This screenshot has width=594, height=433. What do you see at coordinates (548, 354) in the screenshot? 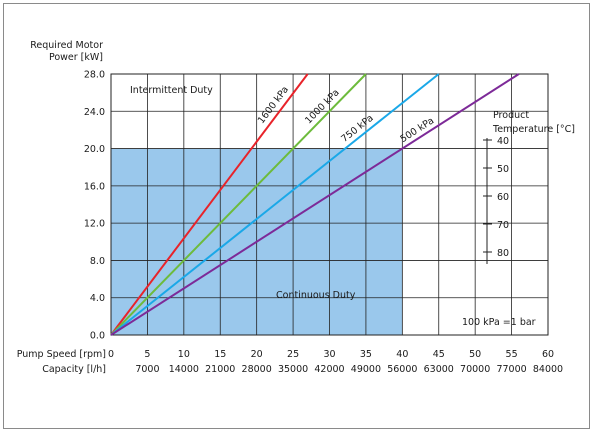
I see `x-speed-tick-label: 60` at bounding box center [548, 354].